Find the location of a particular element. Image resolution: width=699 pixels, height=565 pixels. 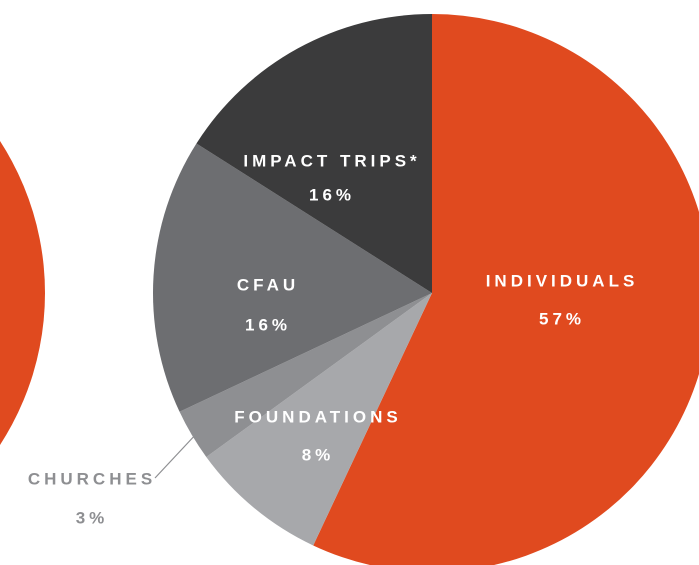

slice-label: FOUNDATIONS is located at coordinates (317, 416).